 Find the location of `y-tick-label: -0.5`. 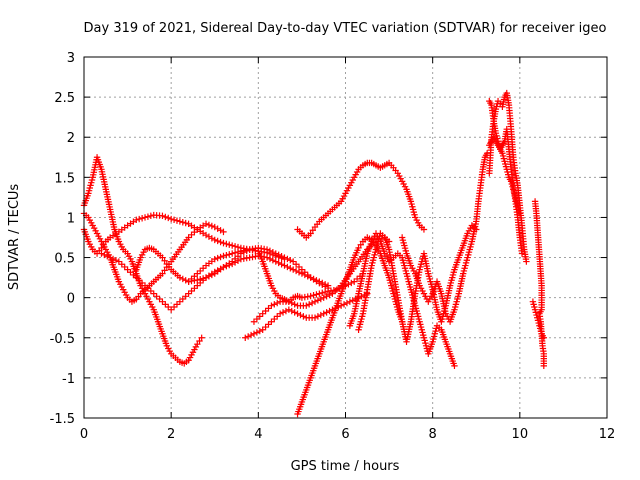

y-tick-label: -0.5 is located at coordinates (62, 339).